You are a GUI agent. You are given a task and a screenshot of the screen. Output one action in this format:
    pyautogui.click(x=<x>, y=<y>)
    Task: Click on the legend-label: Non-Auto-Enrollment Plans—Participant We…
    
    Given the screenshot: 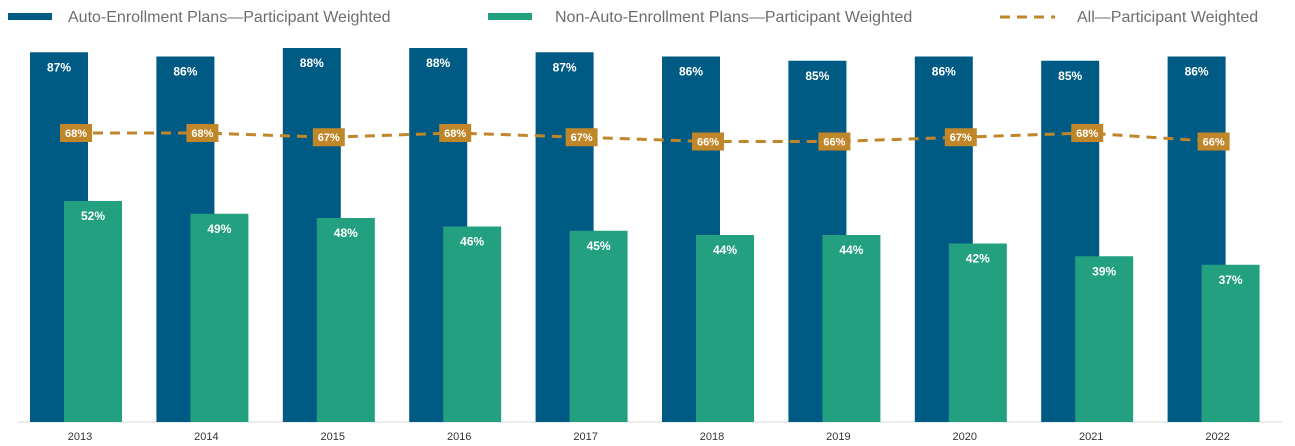 What is the action you would take?
    pyautogui.click(x=733, y=17)
    